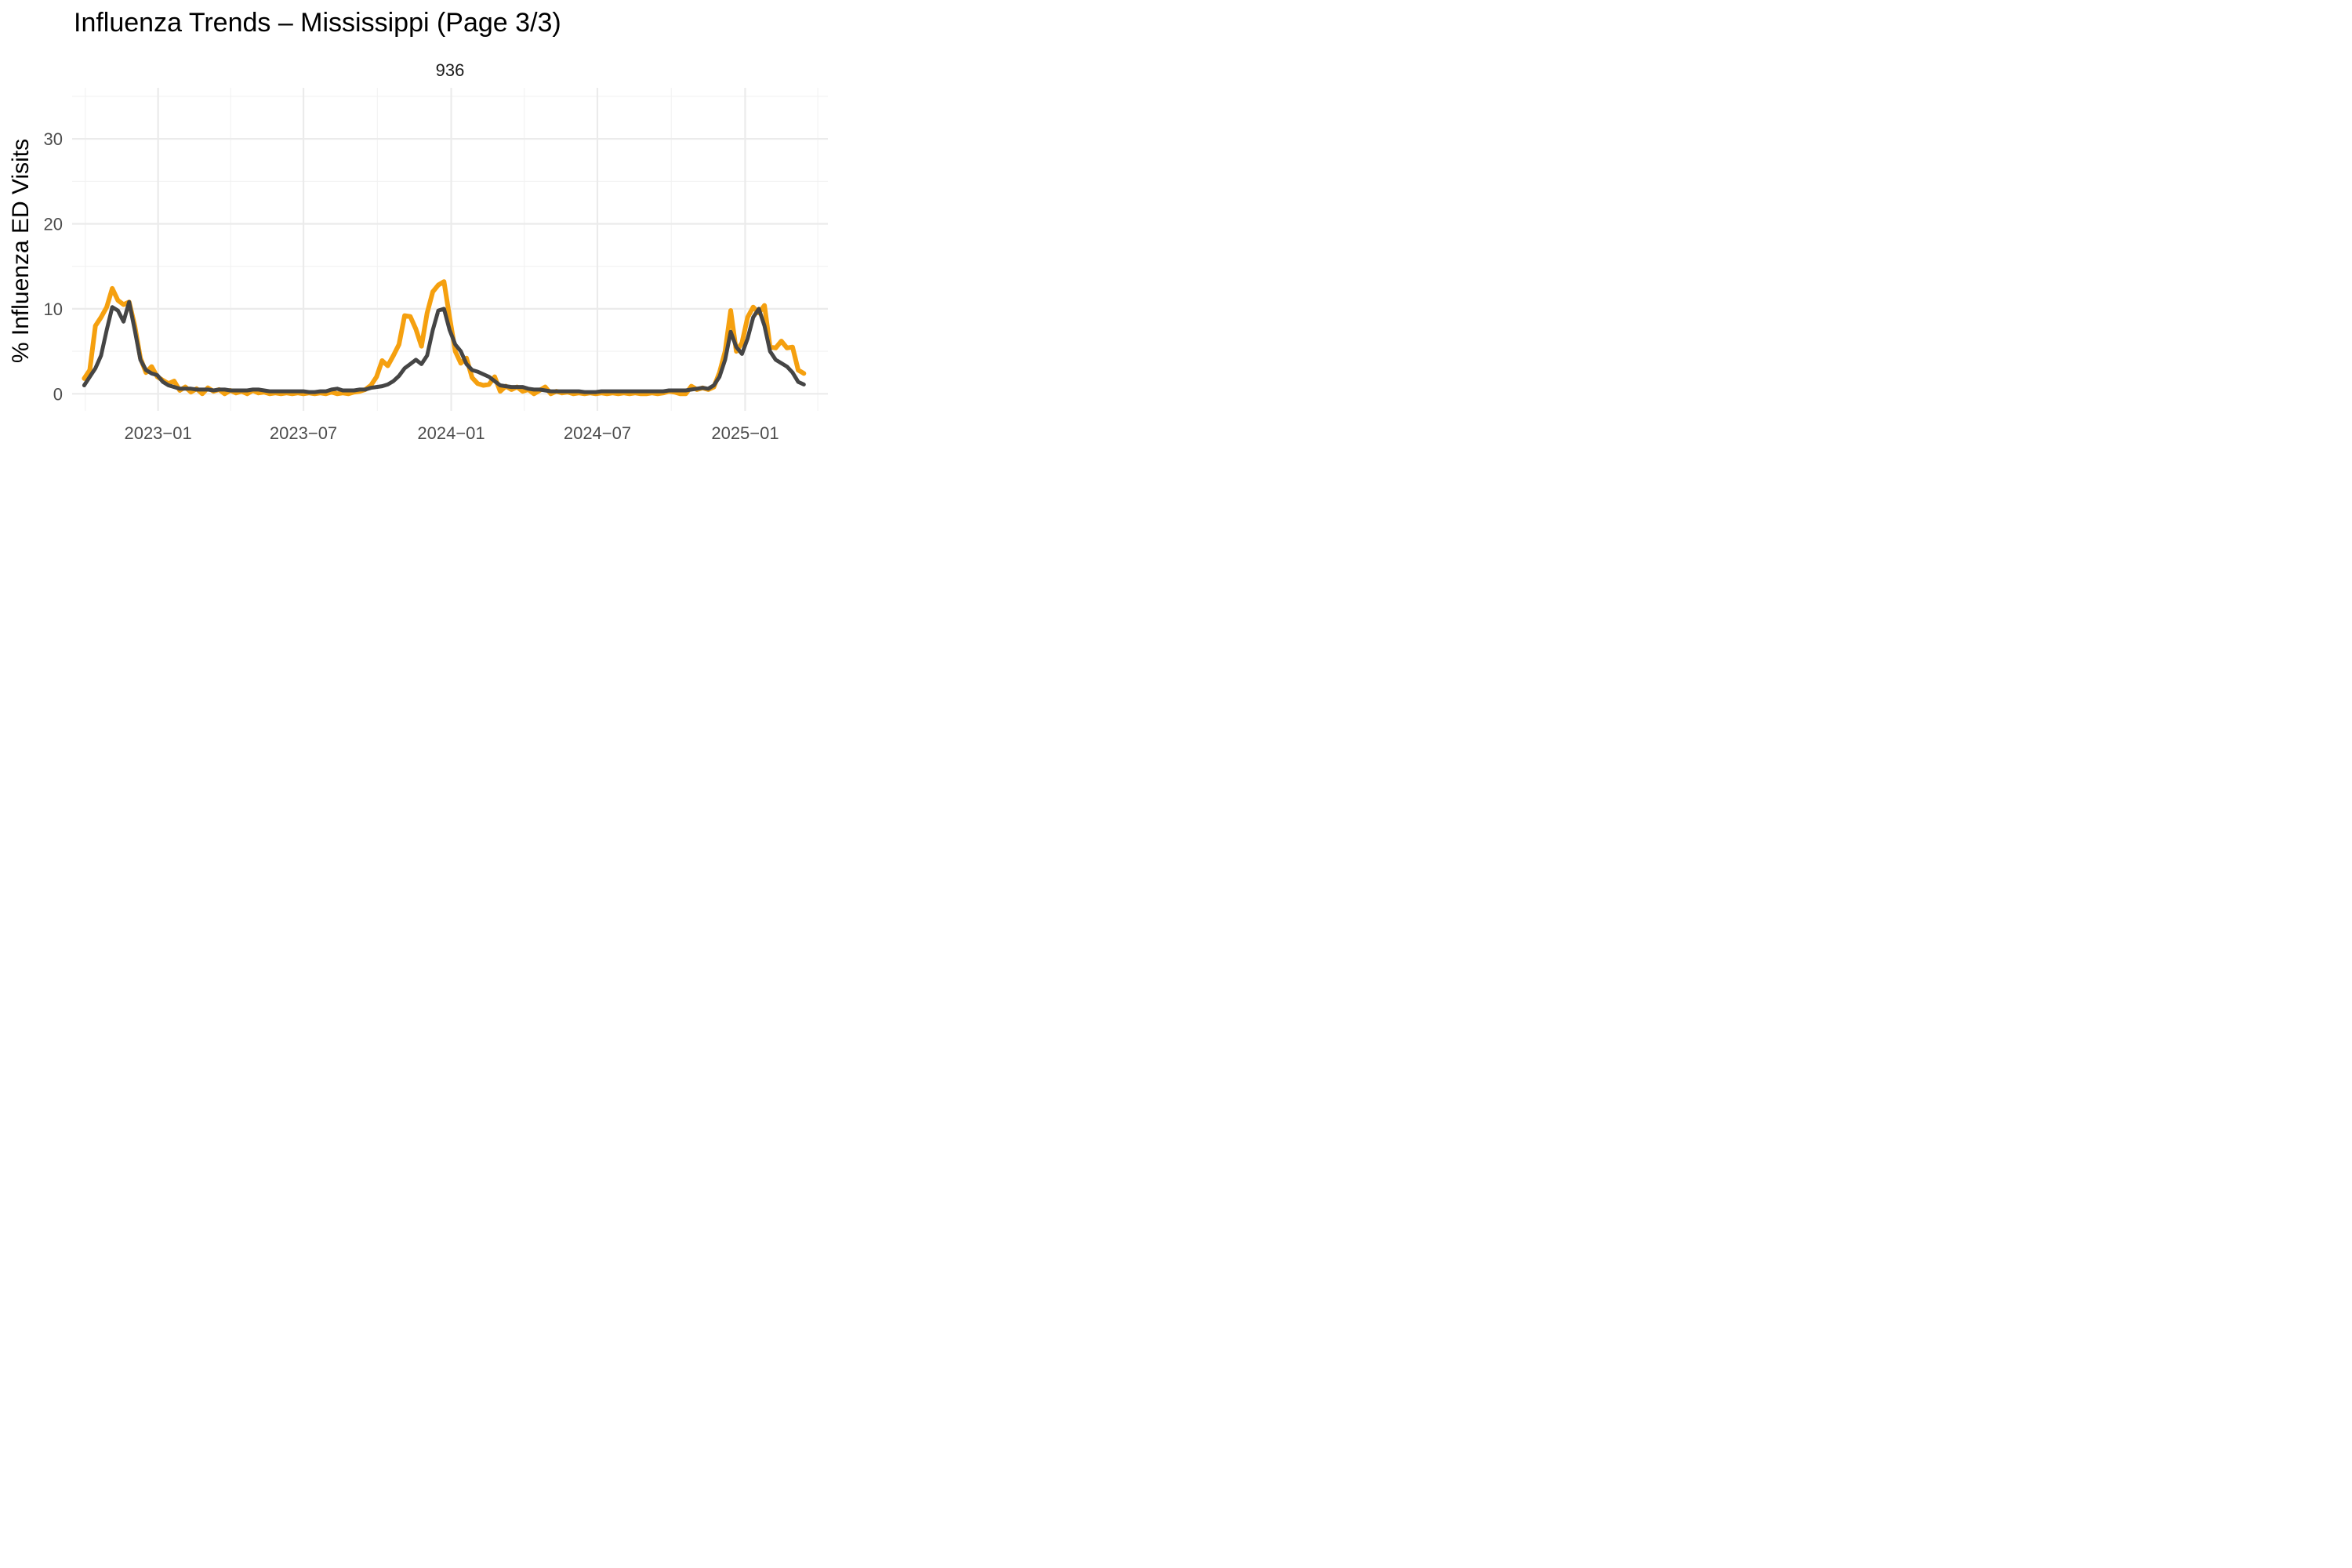  Describe the element at coordinates (451, 433) in the screenshot. I see `x-tick-label: 2024−01` at that location.